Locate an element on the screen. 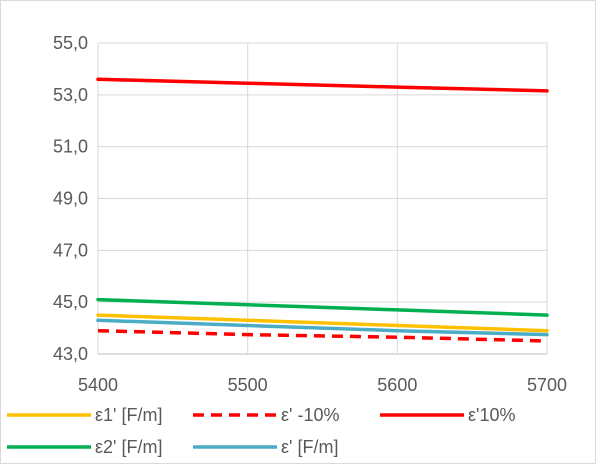 Image resolution: width=596 pixels, height=464 pixels. y-tick-label: 55,0 is located at coordinates (70, 43).